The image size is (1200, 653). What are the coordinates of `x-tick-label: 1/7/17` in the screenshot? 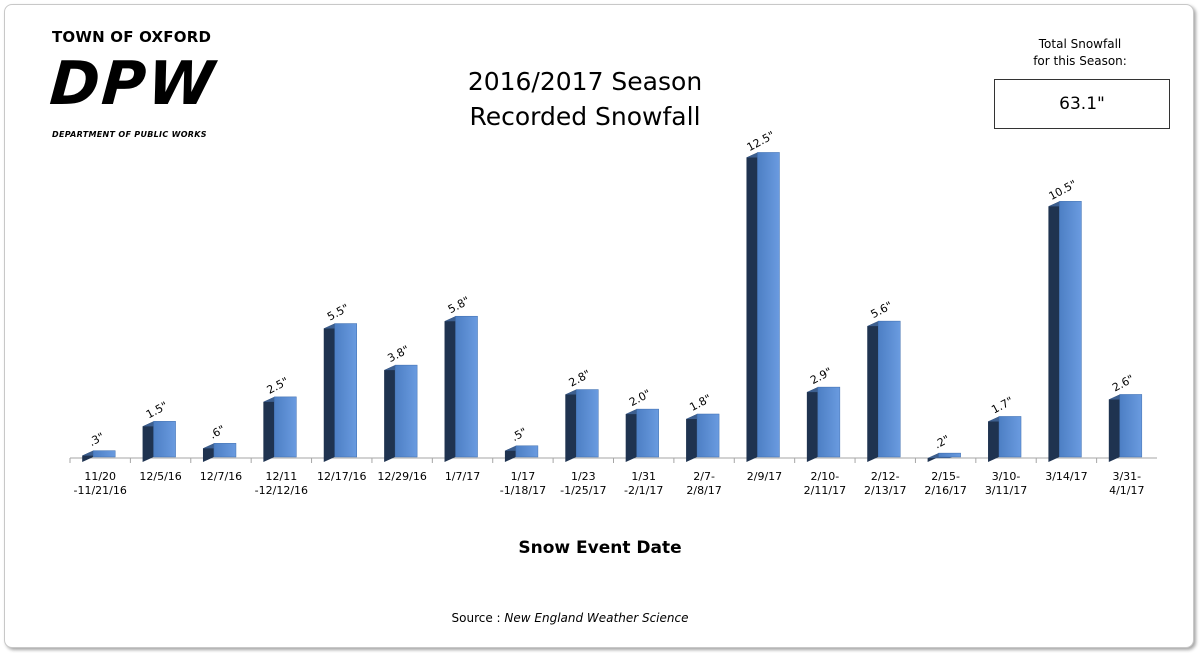 It's located at (462, 476).